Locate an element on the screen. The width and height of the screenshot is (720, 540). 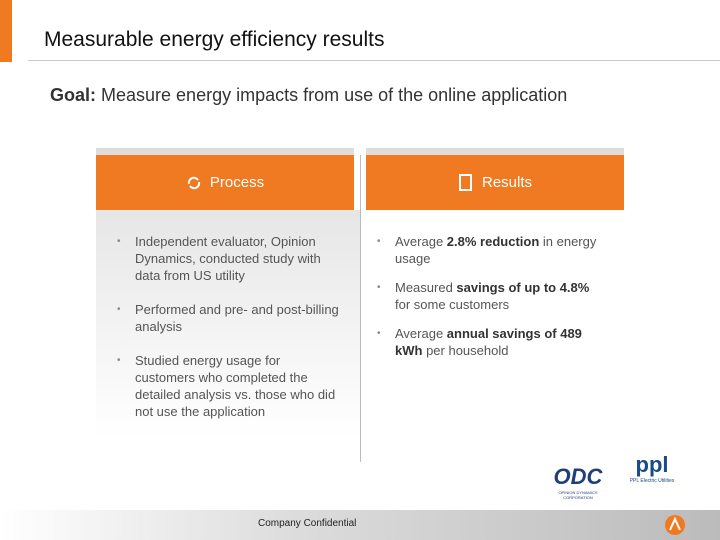
text-run: savings of up to 4.8% is located at coordinates (523, 287).